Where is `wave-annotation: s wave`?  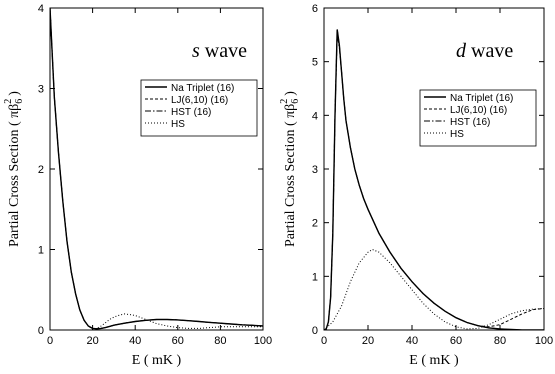 wave-annotation: s wave is located at coordinates (219, 51).